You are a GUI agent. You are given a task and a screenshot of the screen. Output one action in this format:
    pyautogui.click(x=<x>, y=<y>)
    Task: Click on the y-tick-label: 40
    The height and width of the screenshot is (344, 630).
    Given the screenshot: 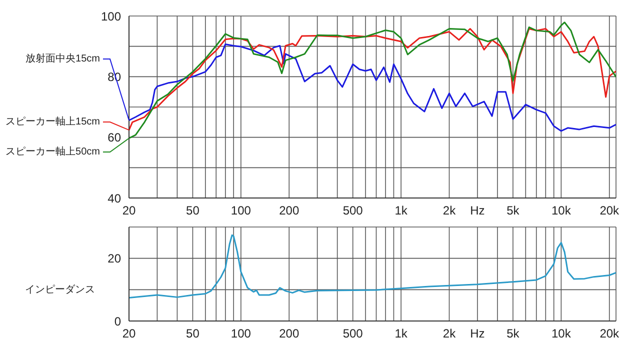 What is the action you would take?
    pyautogui.click(x=115, y=198)
    